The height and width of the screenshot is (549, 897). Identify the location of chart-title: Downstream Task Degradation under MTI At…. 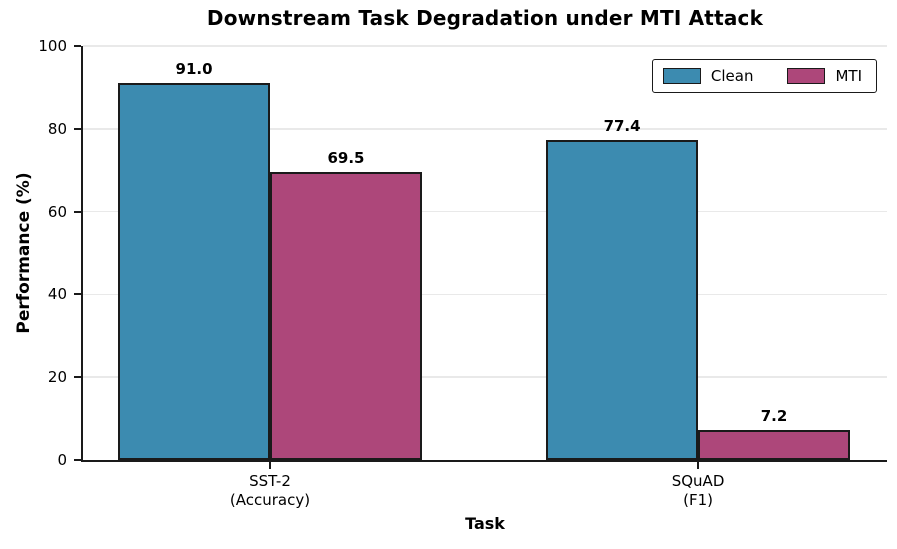
(485, 18).